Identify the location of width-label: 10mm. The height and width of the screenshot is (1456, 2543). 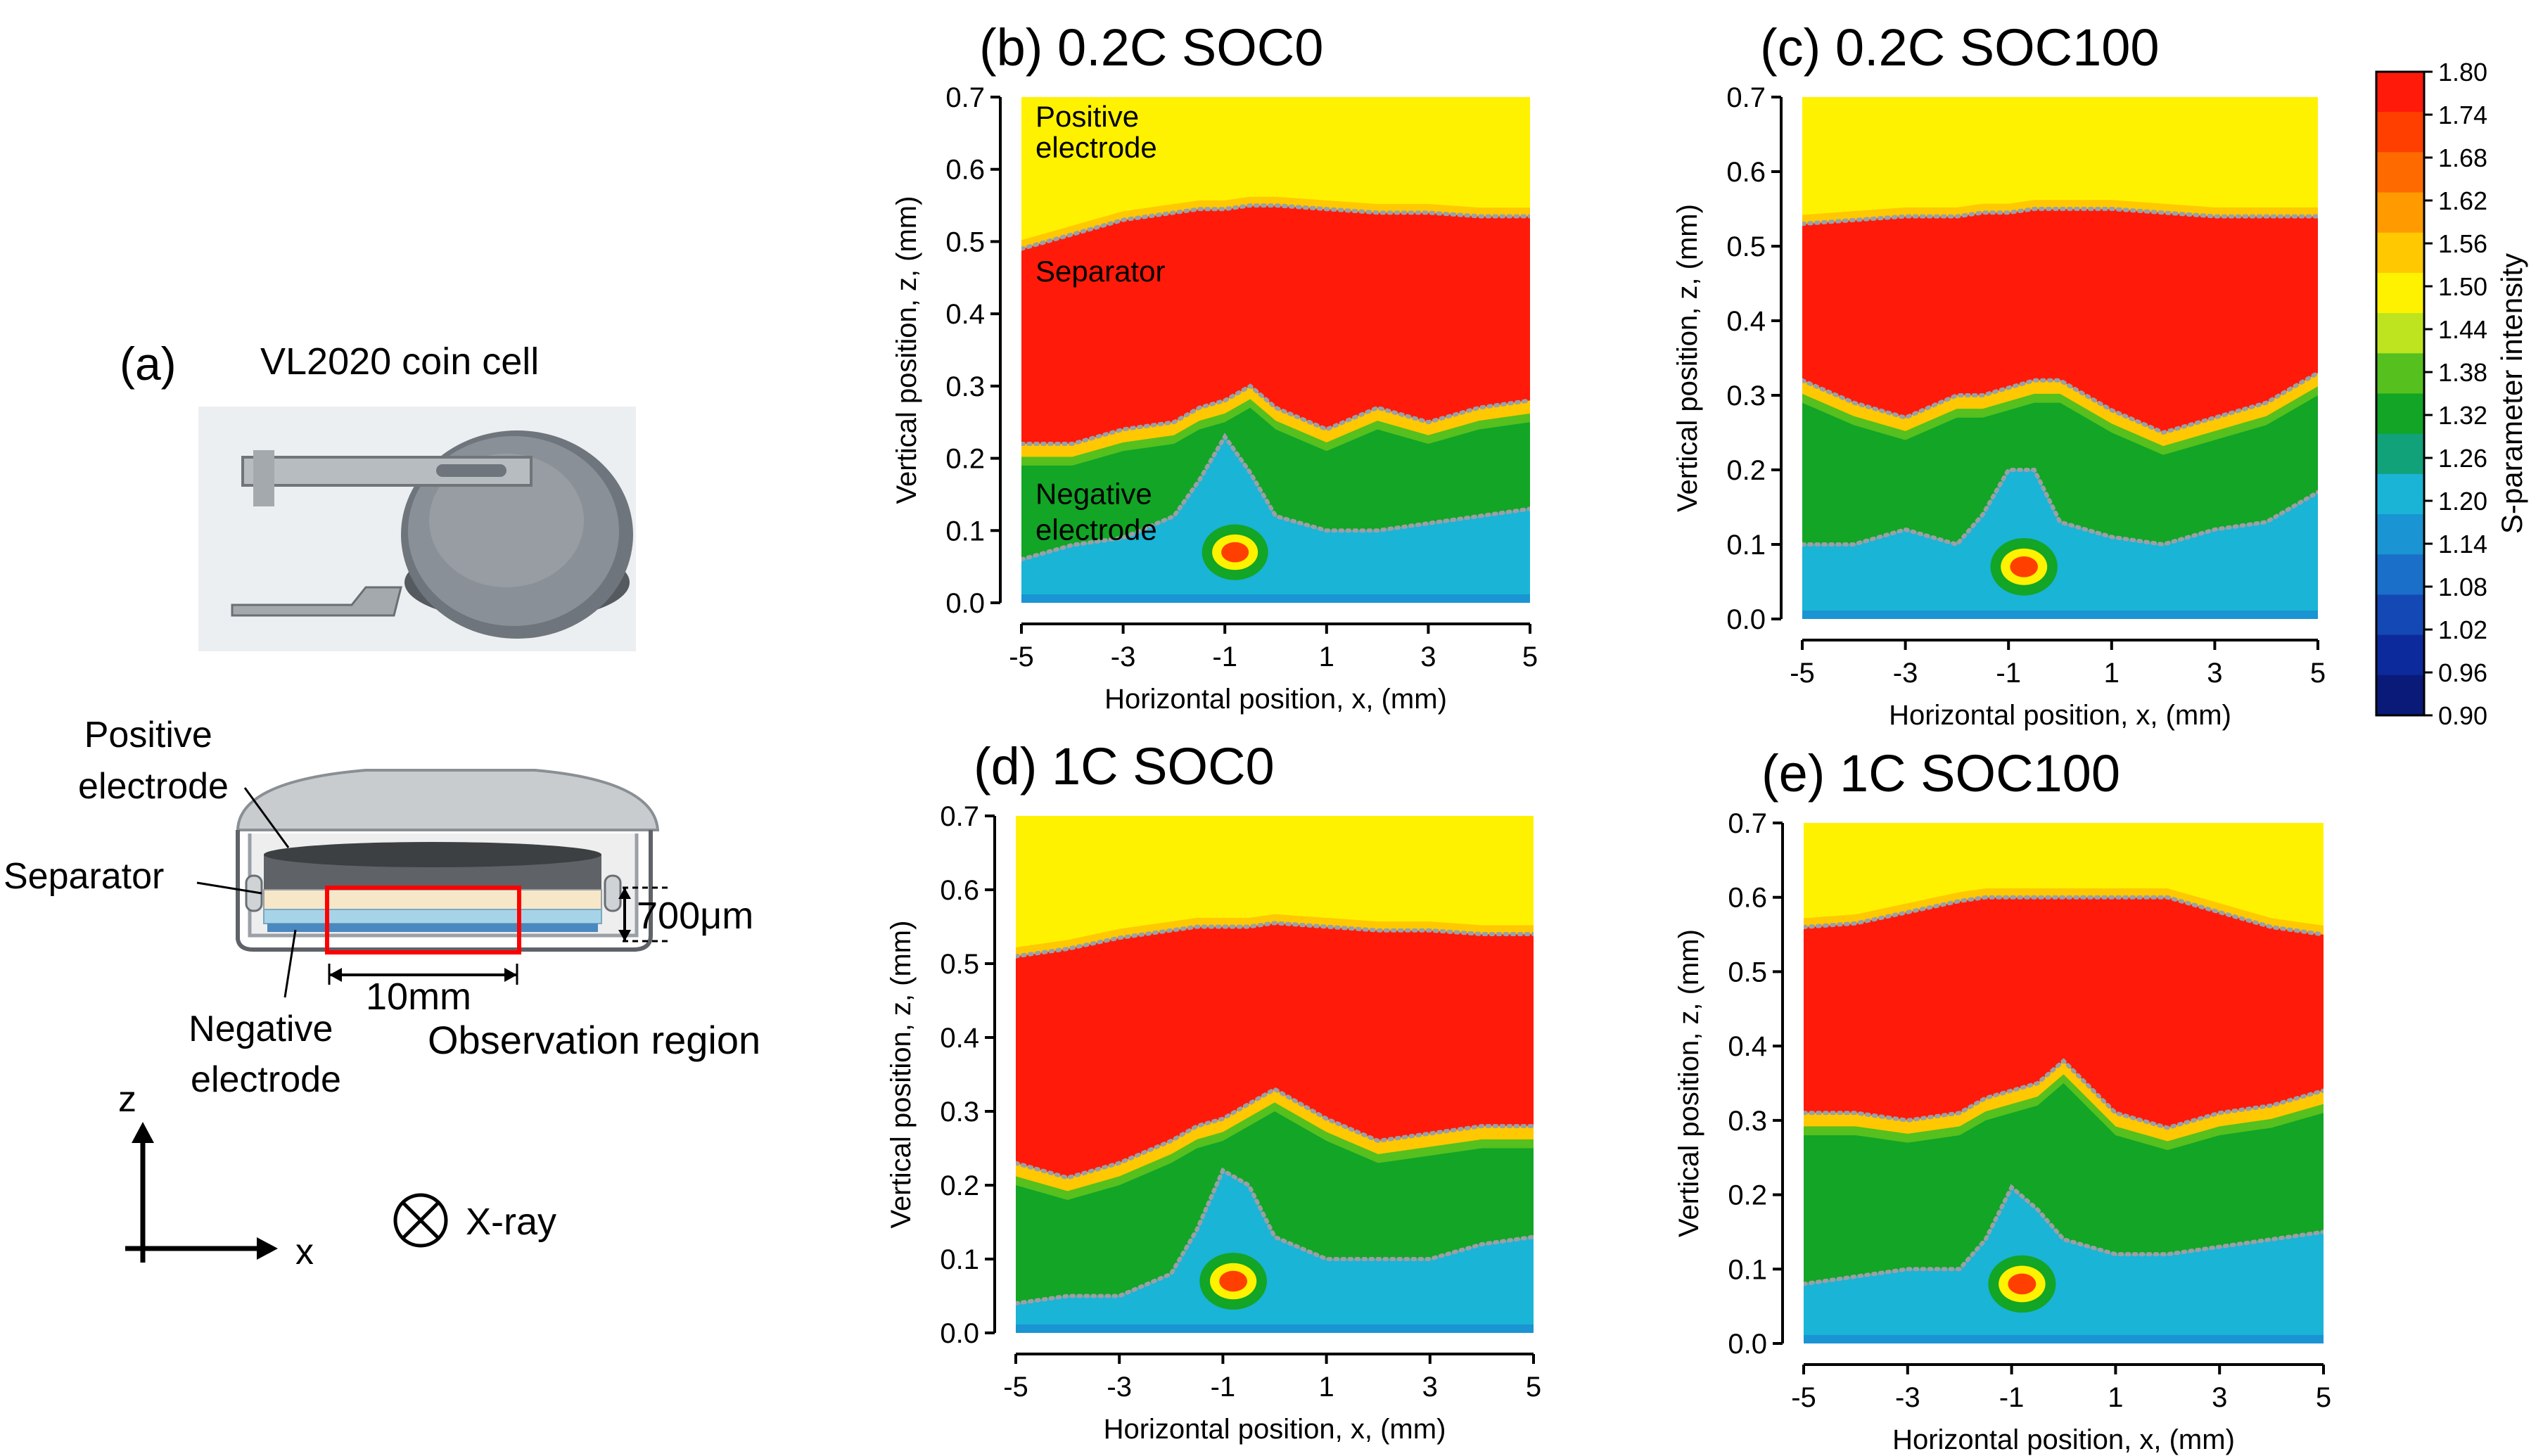
(419, 997).